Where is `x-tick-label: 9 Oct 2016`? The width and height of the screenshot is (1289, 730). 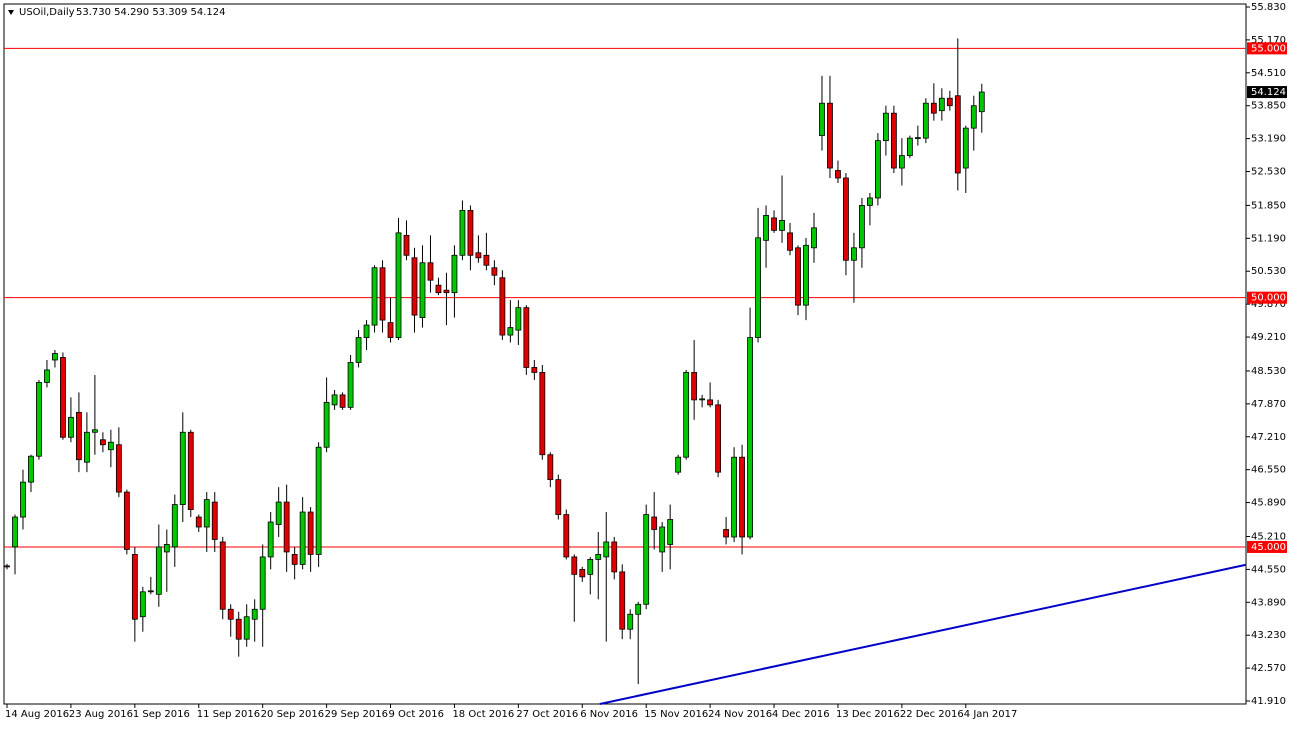 x-tick-label: 9 Oct 2016 is located at coordinates (416, 714).